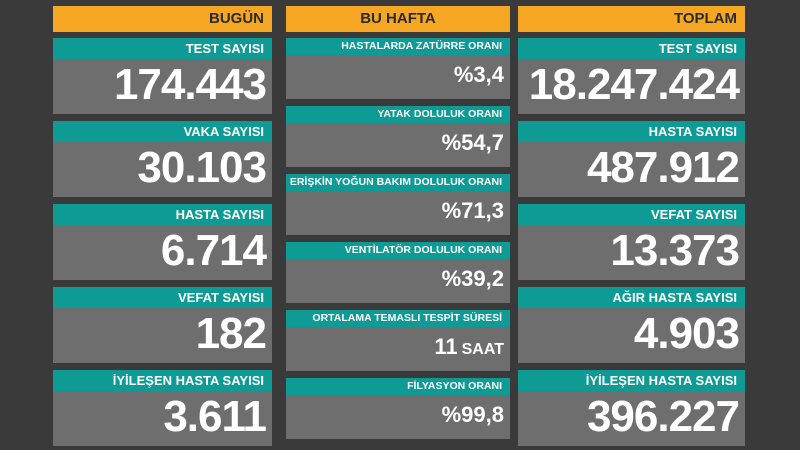 The height and width of the screenshot is (450, 800). I want to click on week-icu-occupancy-card: ERİŞKİN YOĞUN BAKIM DOLULUK ORANI %71,3, so click(398, 204).